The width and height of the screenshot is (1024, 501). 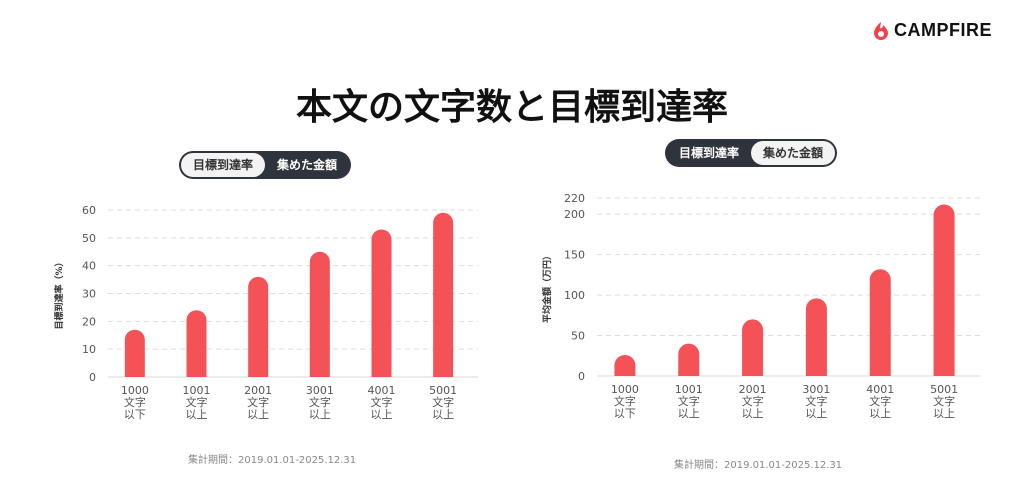 I want to click on y-tick-label: 60, so click(x=89, y=210).